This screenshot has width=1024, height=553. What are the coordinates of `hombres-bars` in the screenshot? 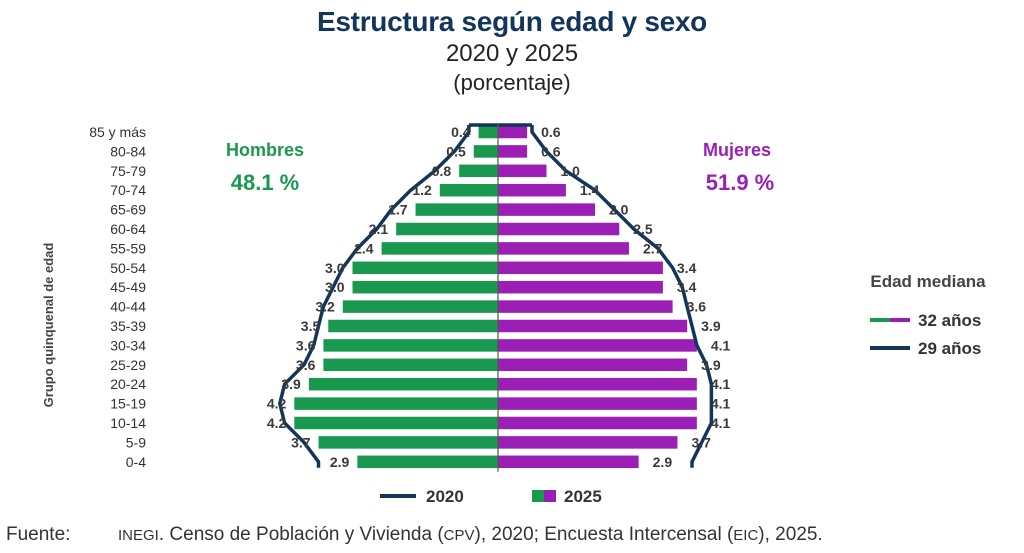 It's located at (396, 297).